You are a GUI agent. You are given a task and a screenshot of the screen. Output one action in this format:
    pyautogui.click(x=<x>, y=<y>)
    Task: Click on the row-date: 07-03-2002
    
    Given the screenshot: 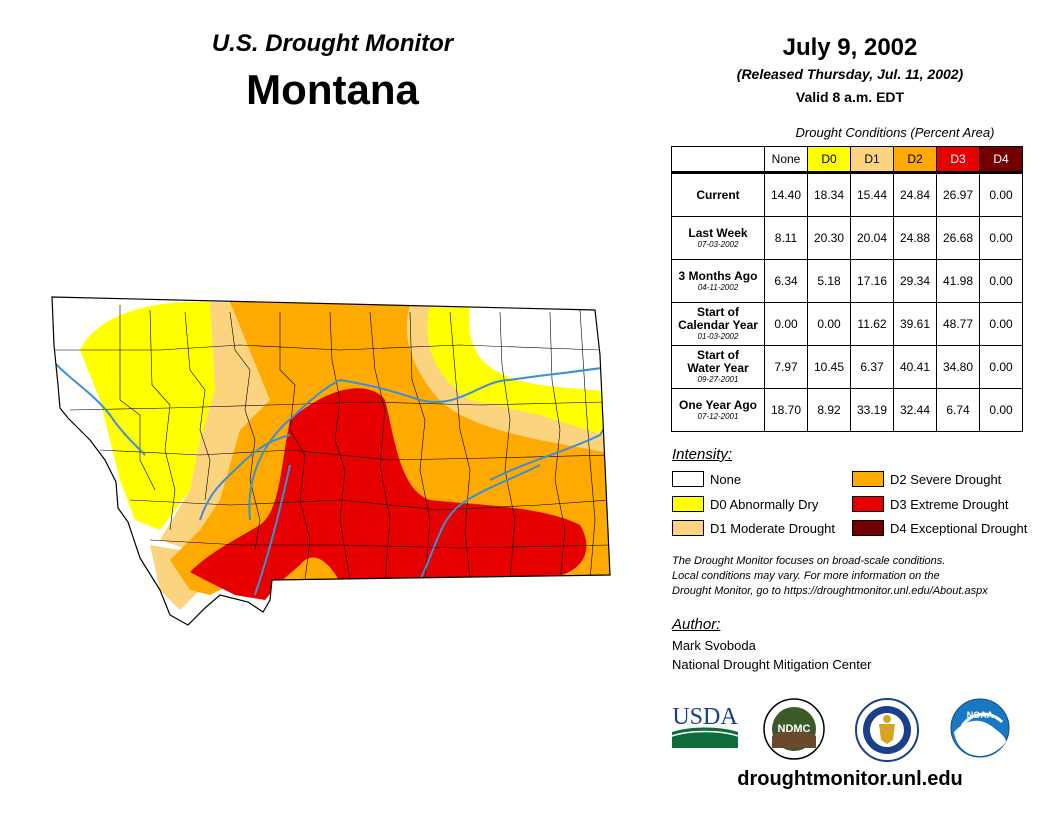 What is the action you would take?
    pyautogui.click(x=718, y=244)
    